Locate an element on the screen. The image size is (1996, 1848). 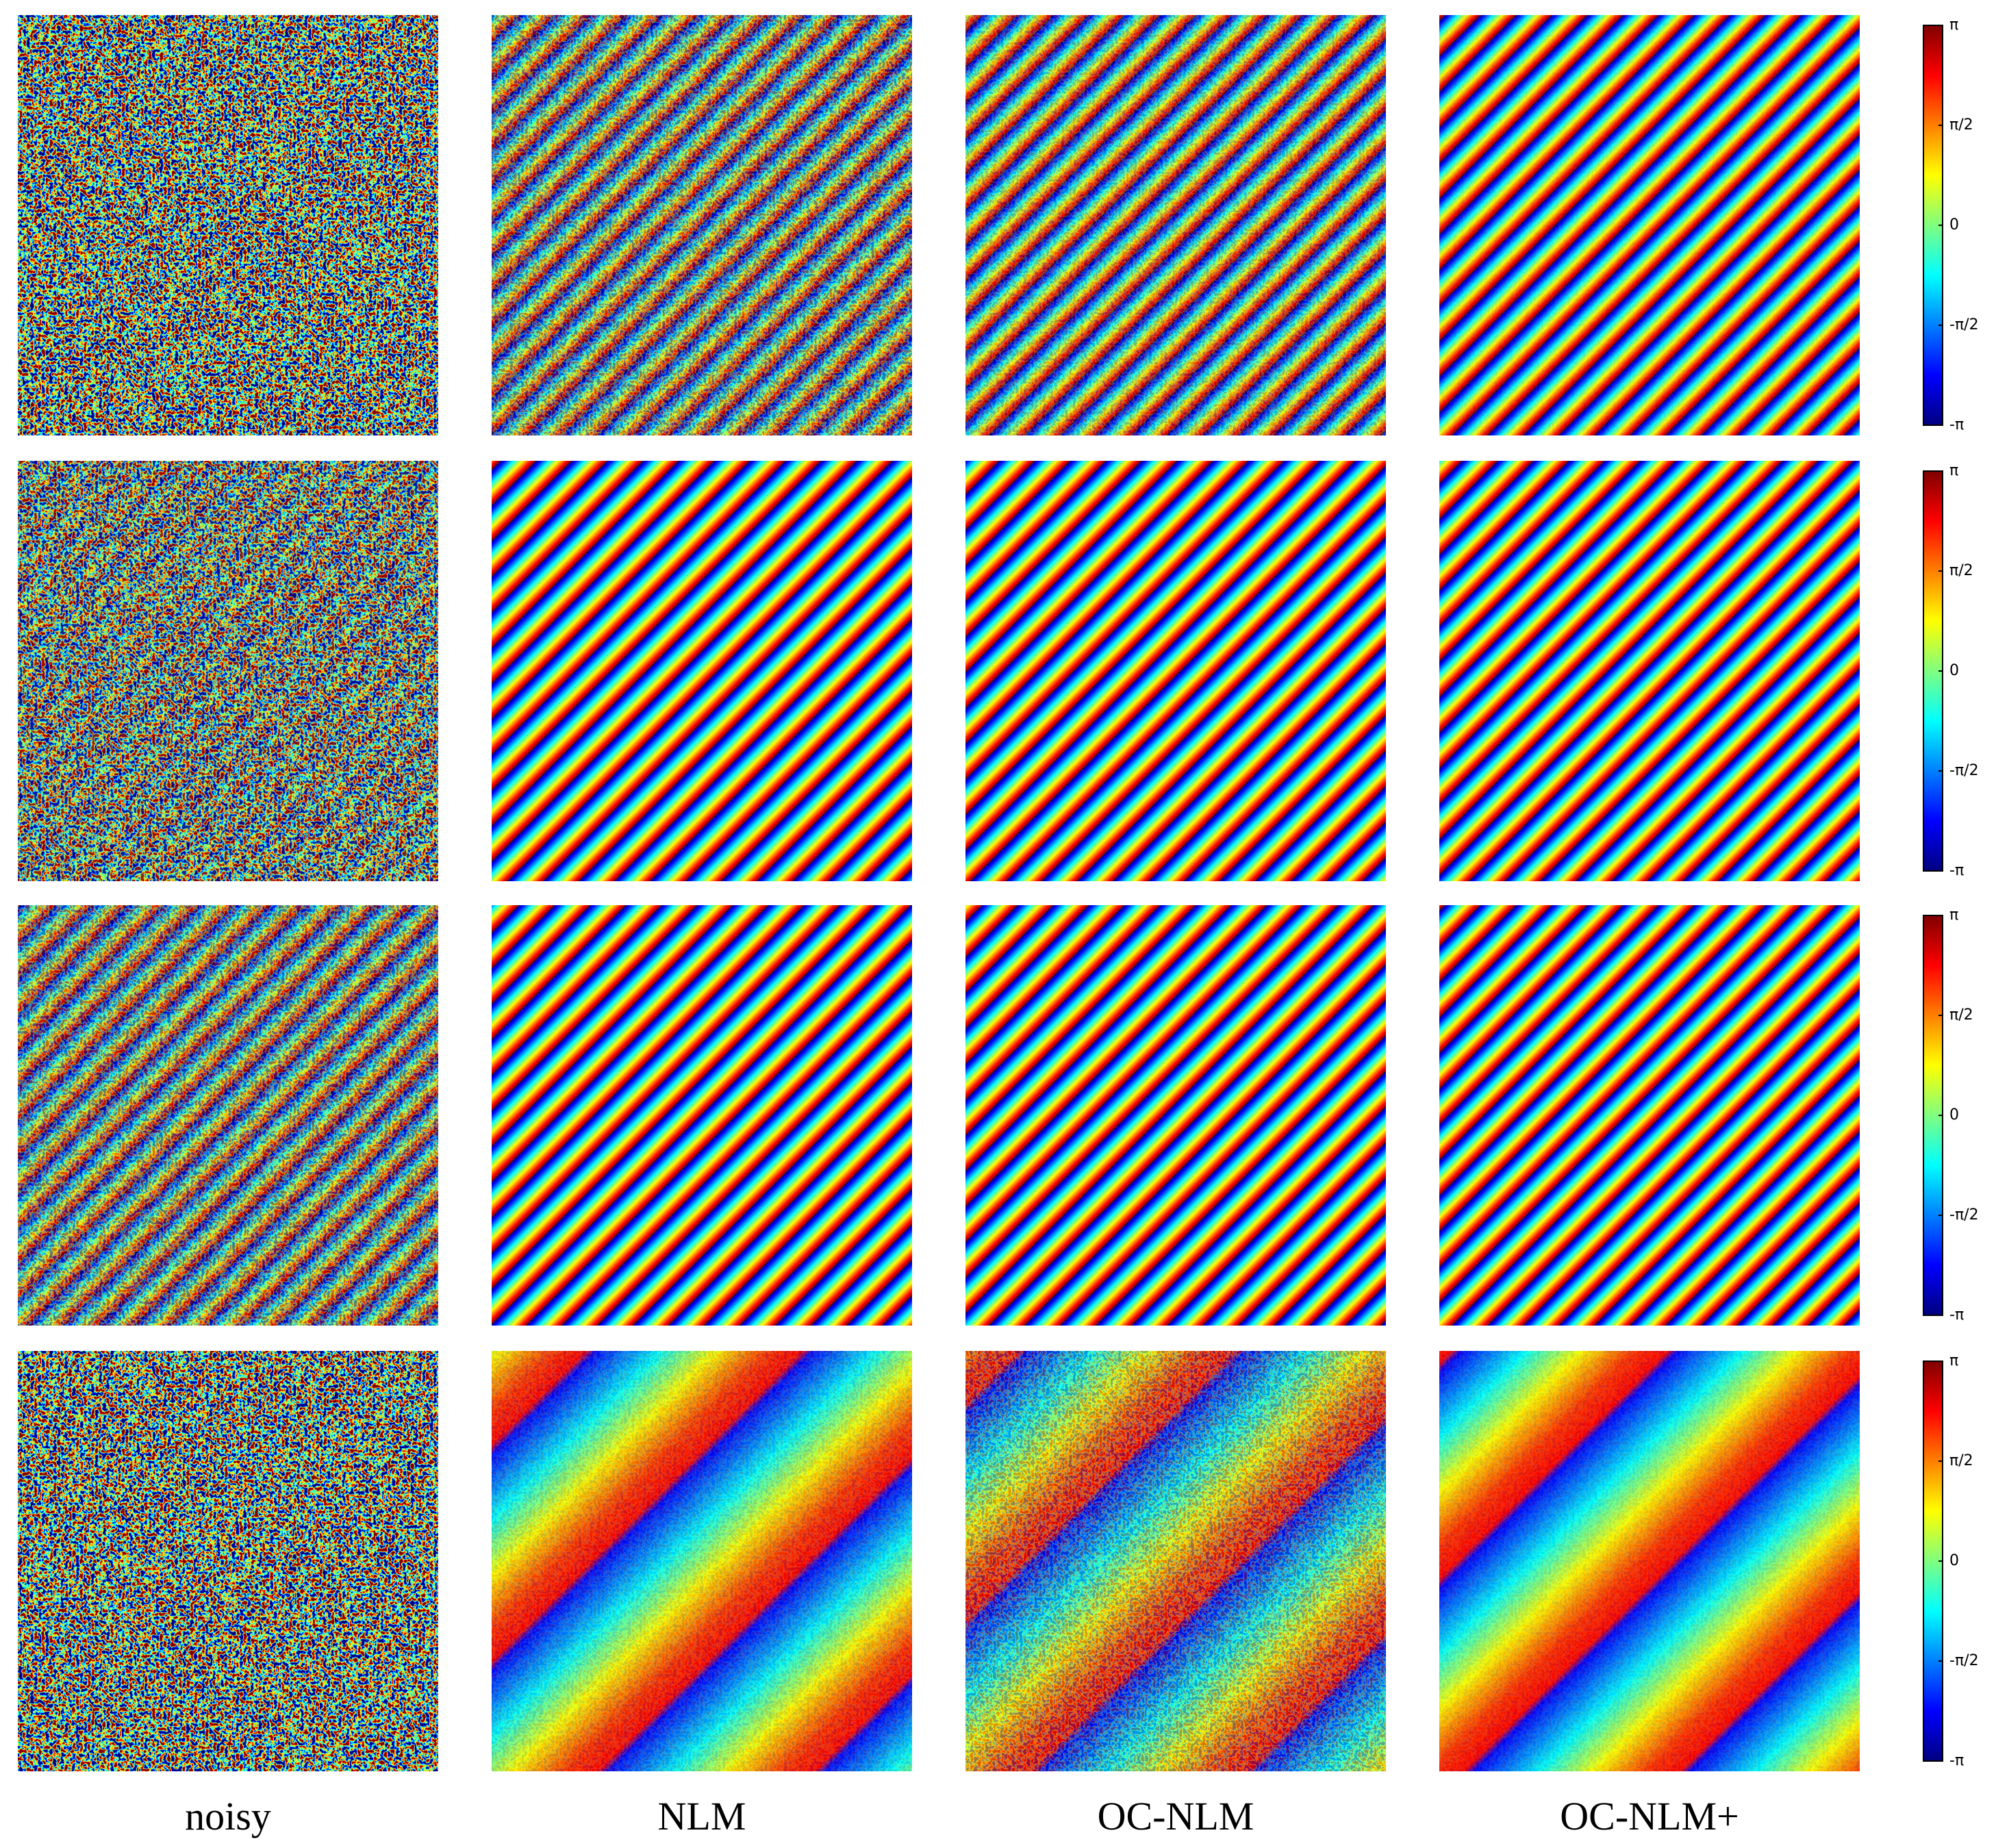
column-label: noisy is located at coordinates (228, 1816).